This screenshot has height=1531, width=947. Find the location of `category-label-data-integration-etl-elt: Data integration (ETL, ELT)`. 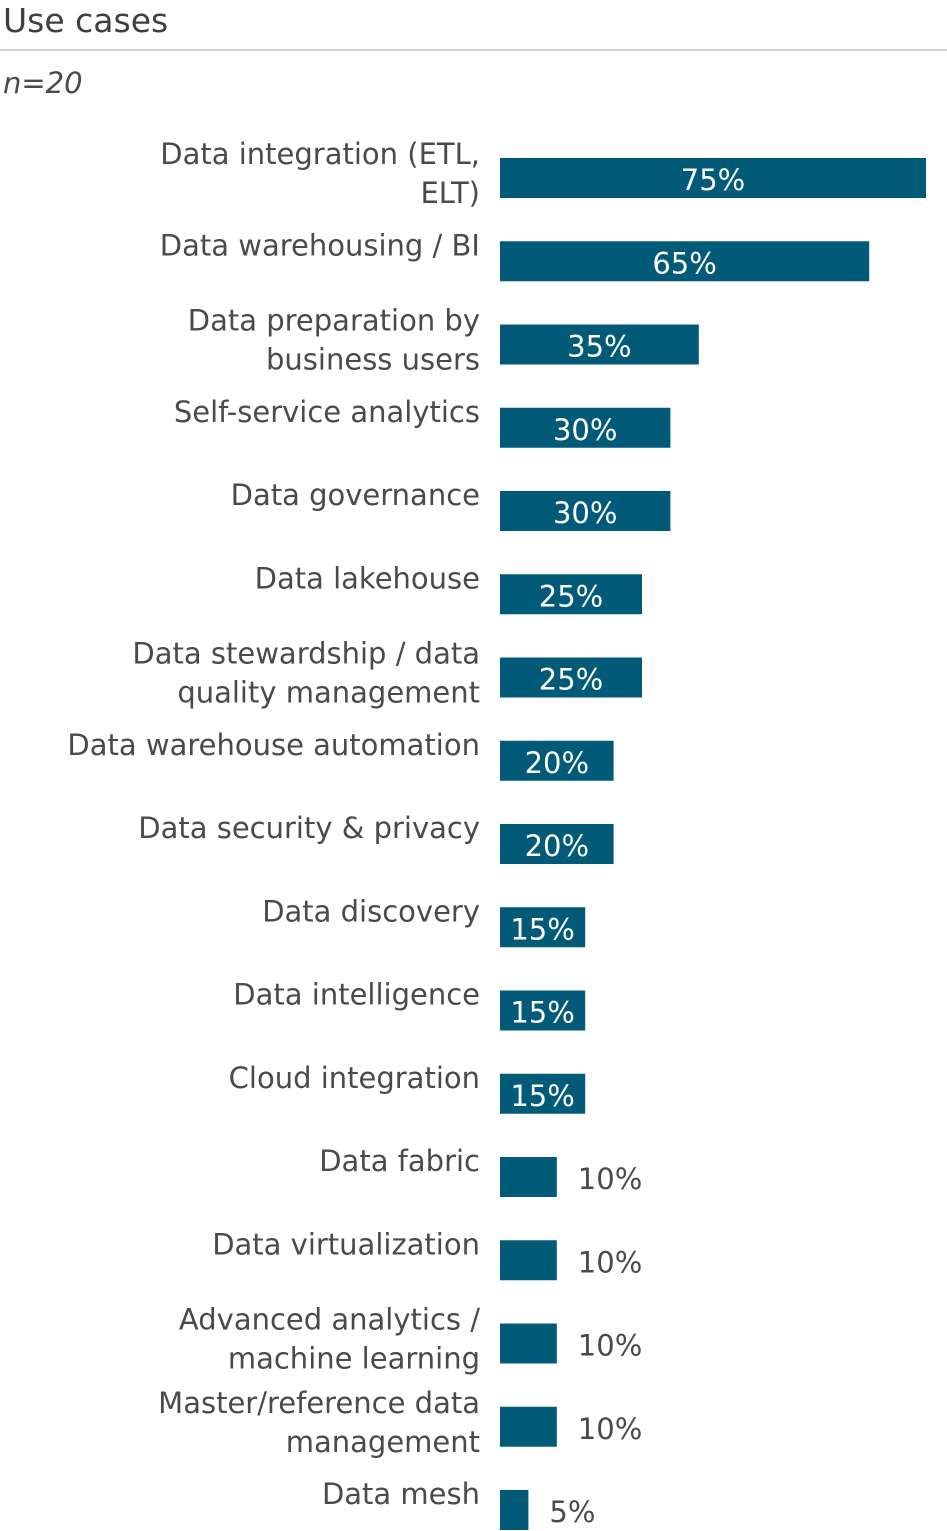

category-label-data-integration-etl-elt: Data integration (ETL, ELT) is located at coordinates (320, 173).